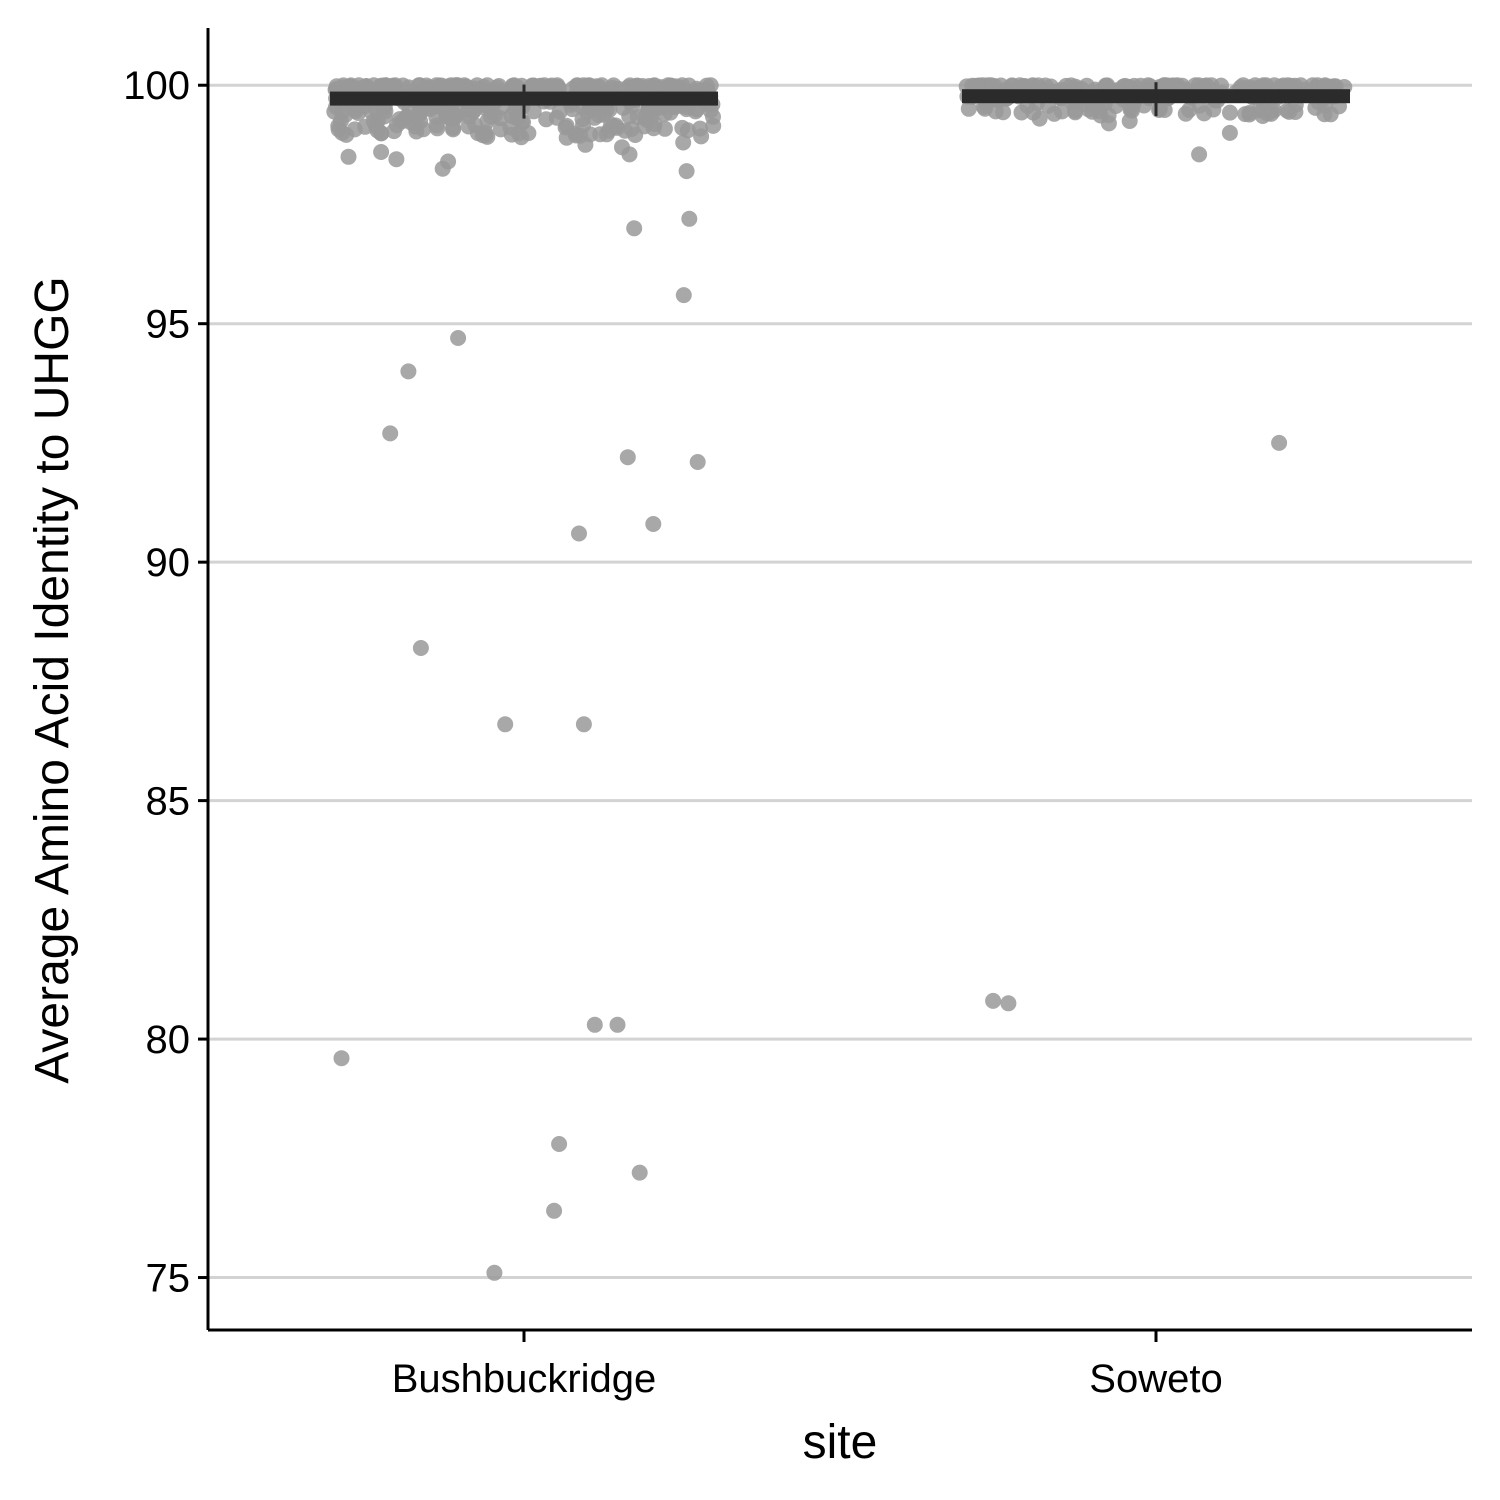  Describe the element at coordinates (168, 563) in the screenshot. I see `y-tick-label: 90` at that location.